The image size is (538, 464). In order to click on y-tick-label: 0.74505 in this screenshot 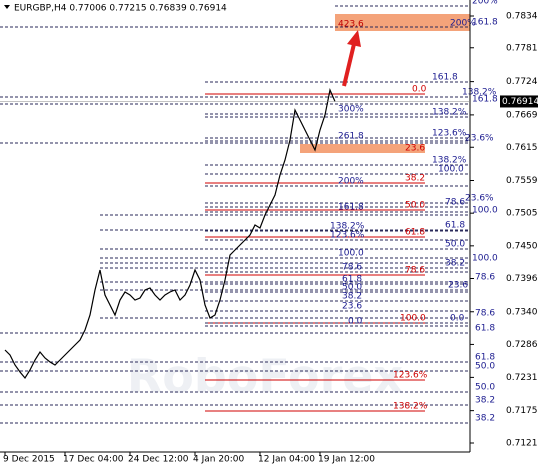, I will do `click(522, 246)`.